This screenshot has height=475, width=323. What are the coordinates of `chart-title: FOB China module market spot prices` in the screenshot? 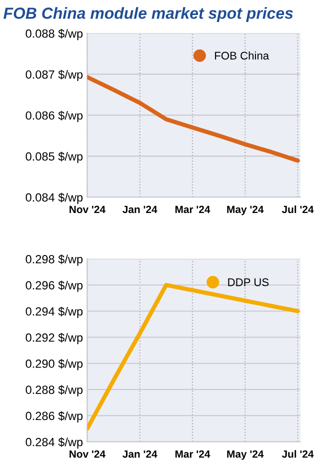 It's located at (148, 14).